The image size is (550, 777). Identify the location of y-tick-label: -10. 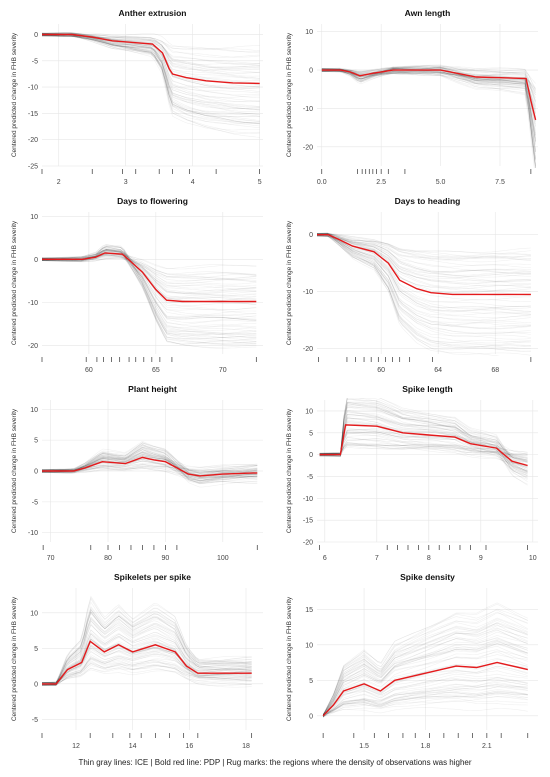
(33, 533).